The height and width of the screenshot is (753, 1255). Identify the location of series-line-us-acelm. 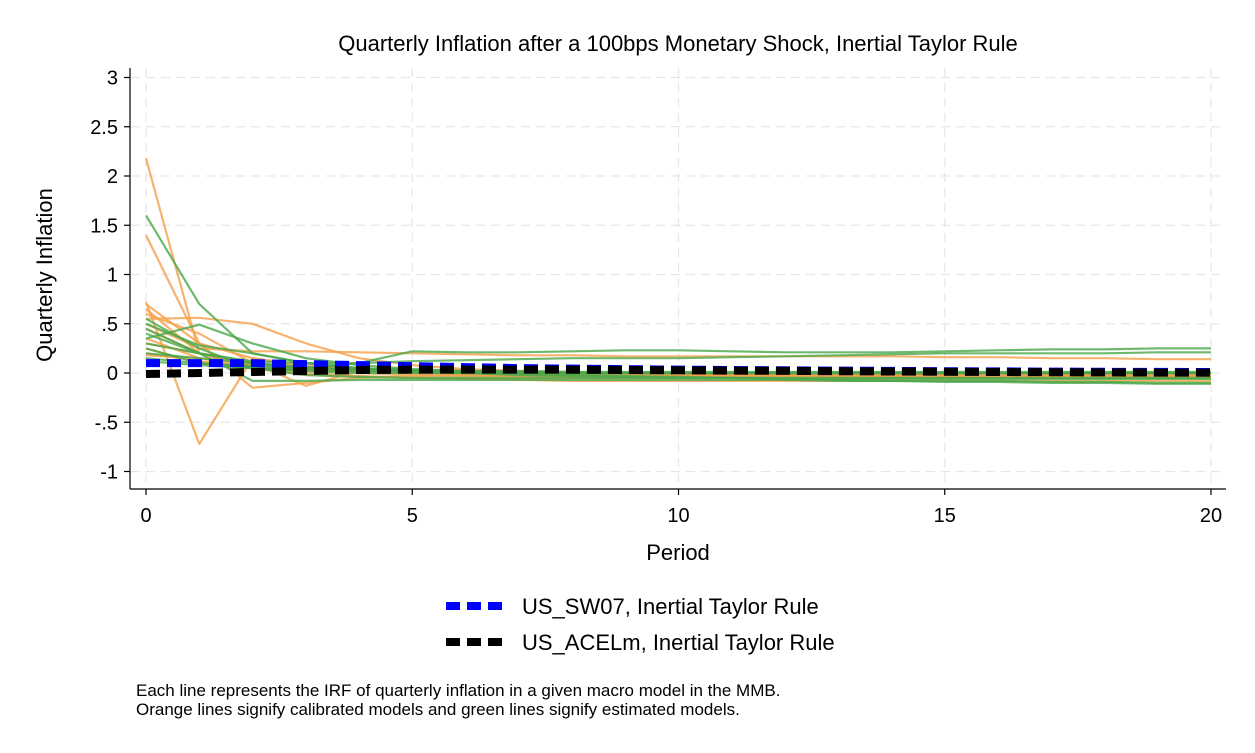
(678, 371).